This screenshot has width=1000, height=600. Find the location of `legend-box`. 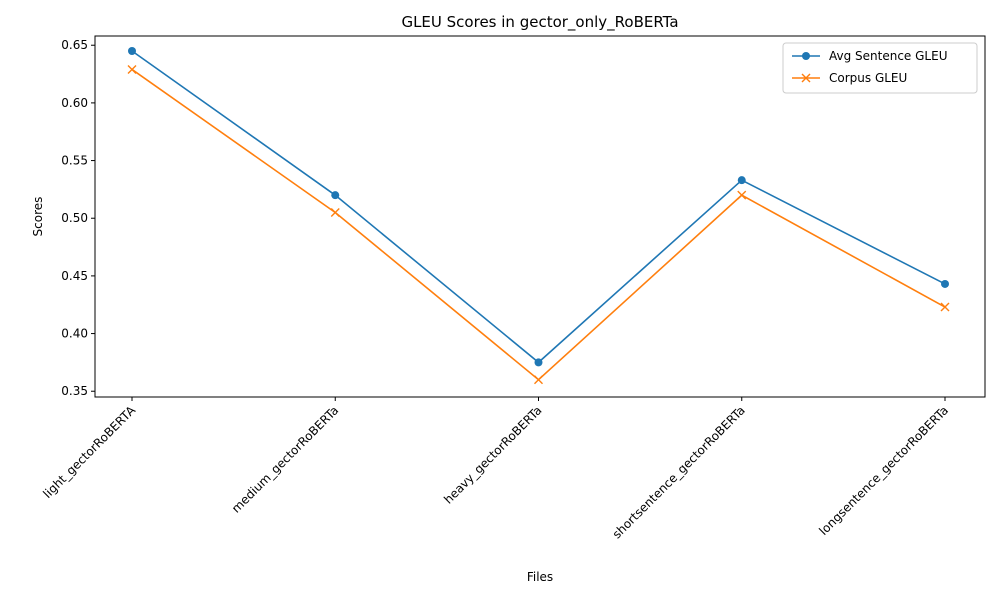

legend-box is located at coordinates (880, 68).